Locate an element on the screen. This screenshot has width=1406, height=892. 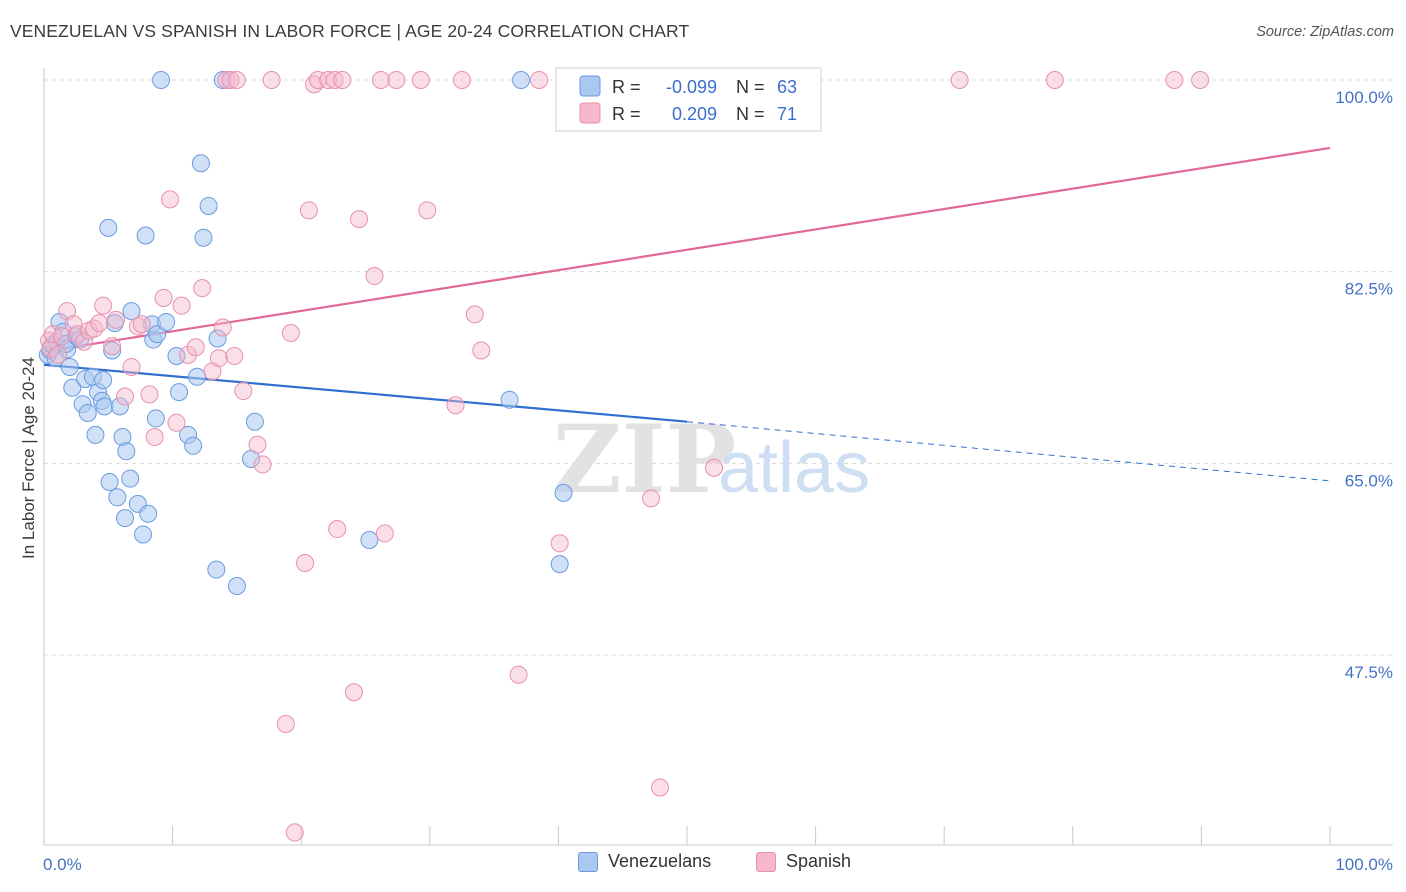
legend-r-label-2: R = is located at coordinates (626, 114).